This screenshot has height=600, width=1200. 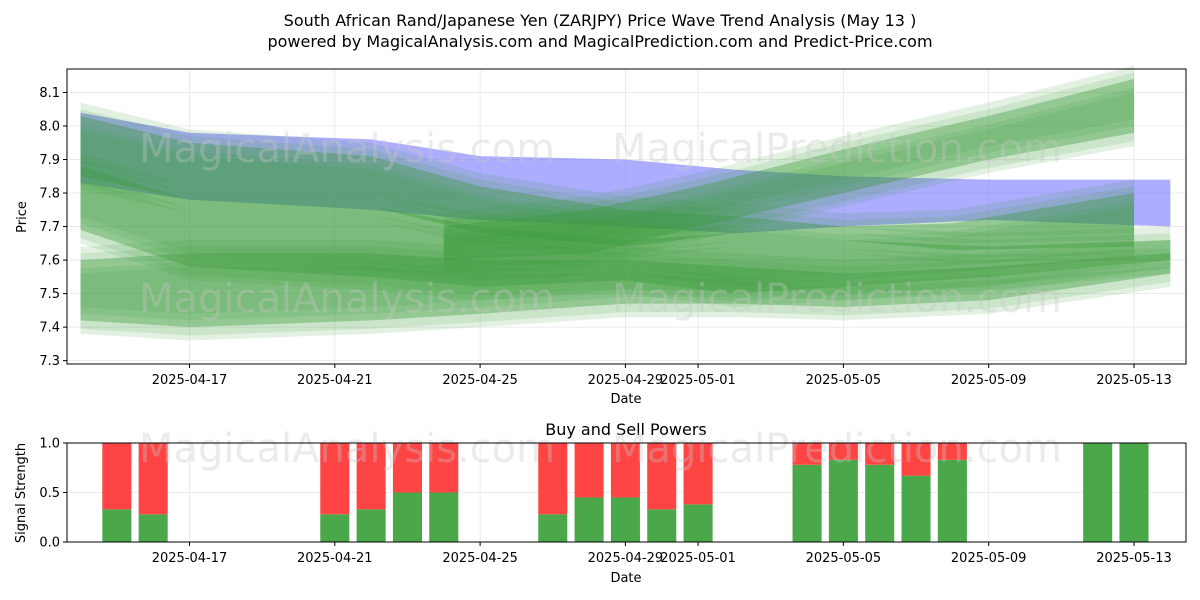 What do you see at coordinates (49, 294) in the screenshot?
I see `price-y-tick-label: 7.5` at bounding box center [49, 294].